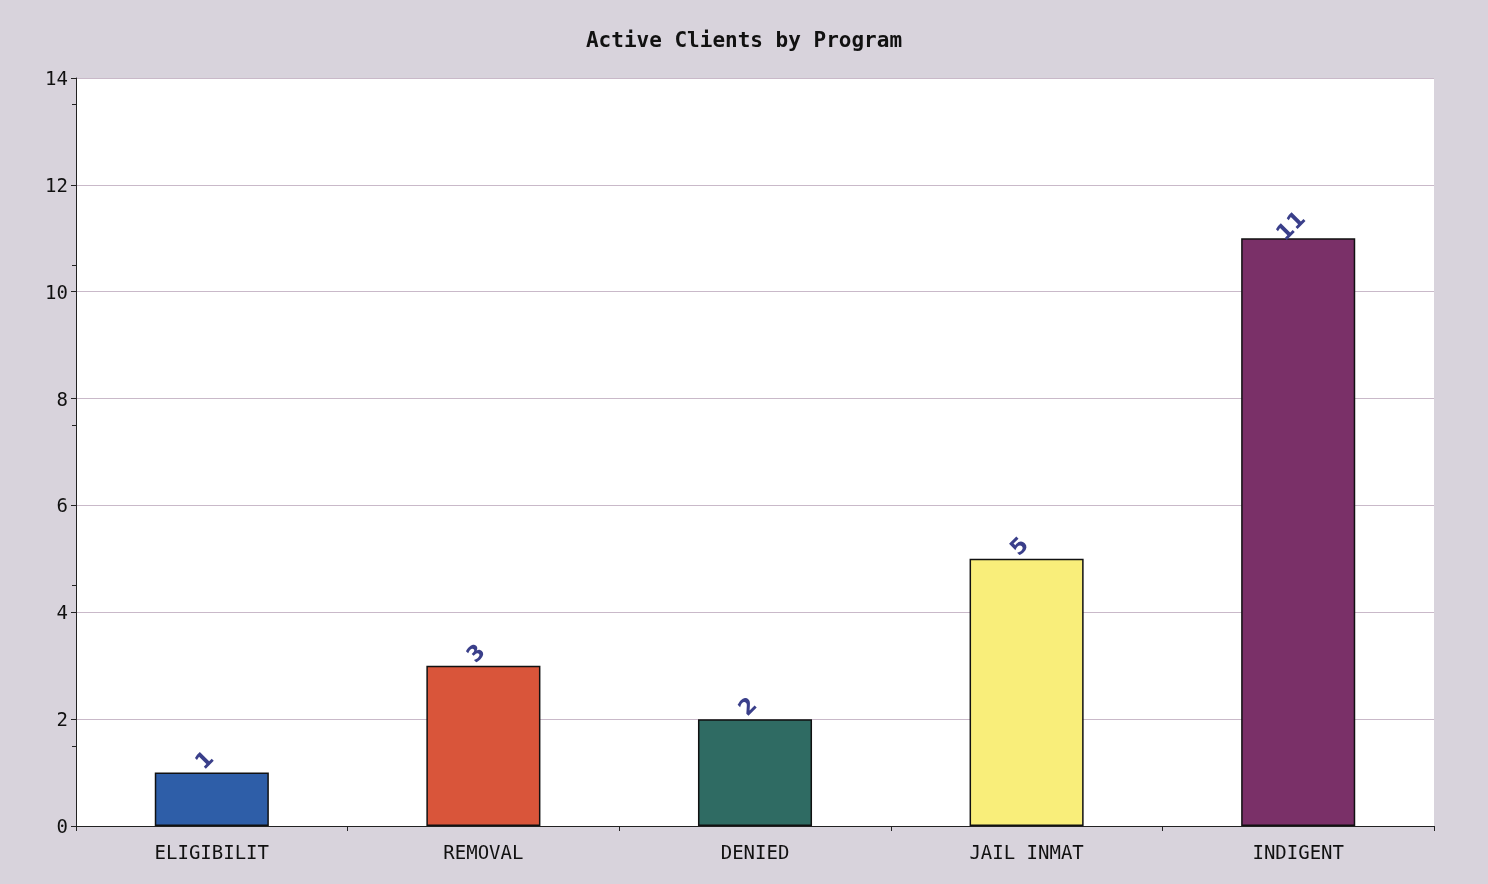 The width and height of the screenshot is (1488, 884). I want to click on y-tick-label: 8, so click(62, 398).